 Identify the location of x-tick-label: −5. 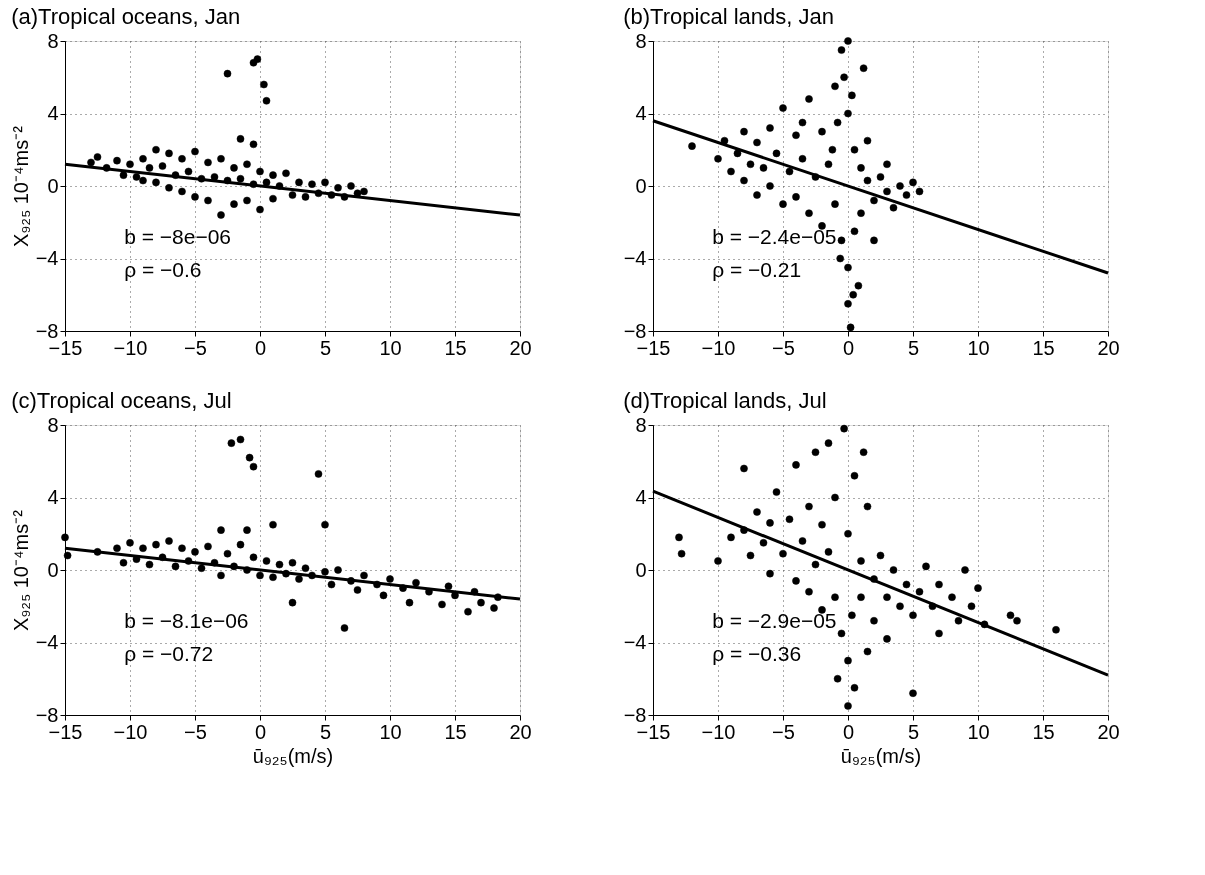
(783, 731).